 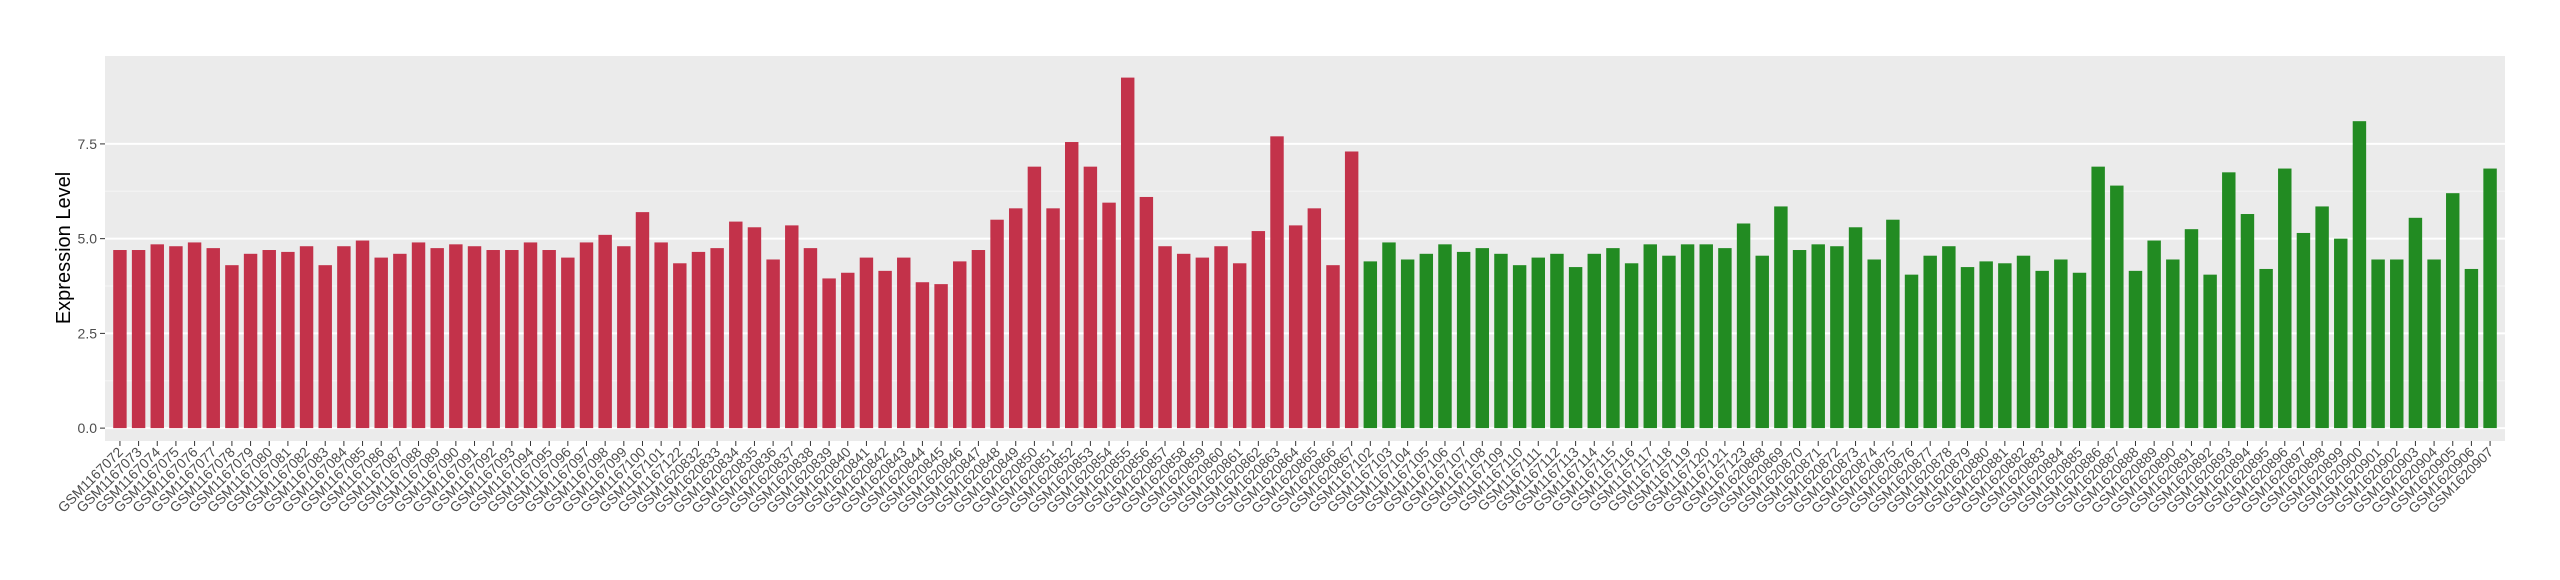 I want to click on y-tick-label: 2.5, so click(x=88, y=333).